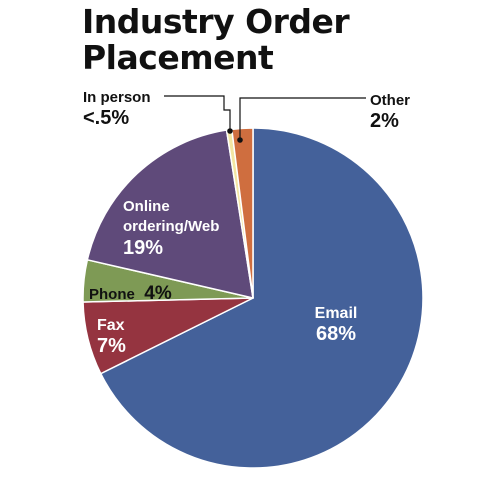 The width and height of the screenshot is (500, 494). Describe the element at coordinates (302, 118) in the screenshot. I see `callout-line-other` at that location.